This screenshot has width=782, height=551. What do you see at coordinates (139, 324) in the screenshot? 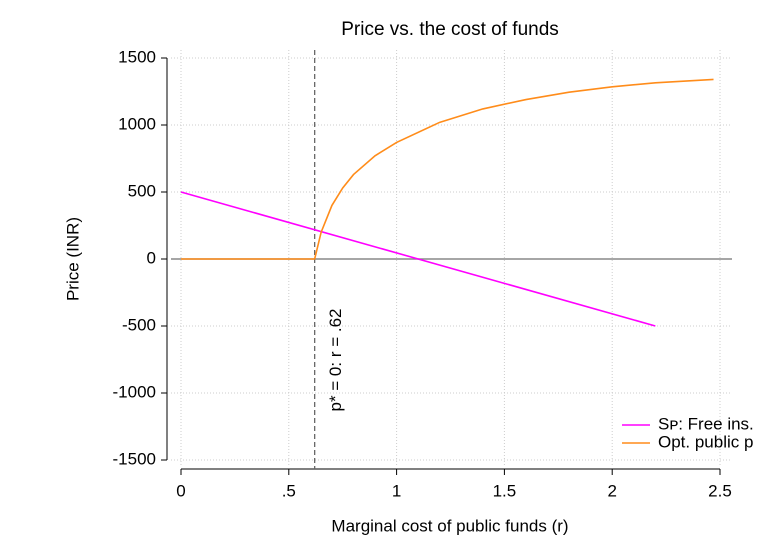
I see `y-tick-label: -500` at bounding box center [139, 324].